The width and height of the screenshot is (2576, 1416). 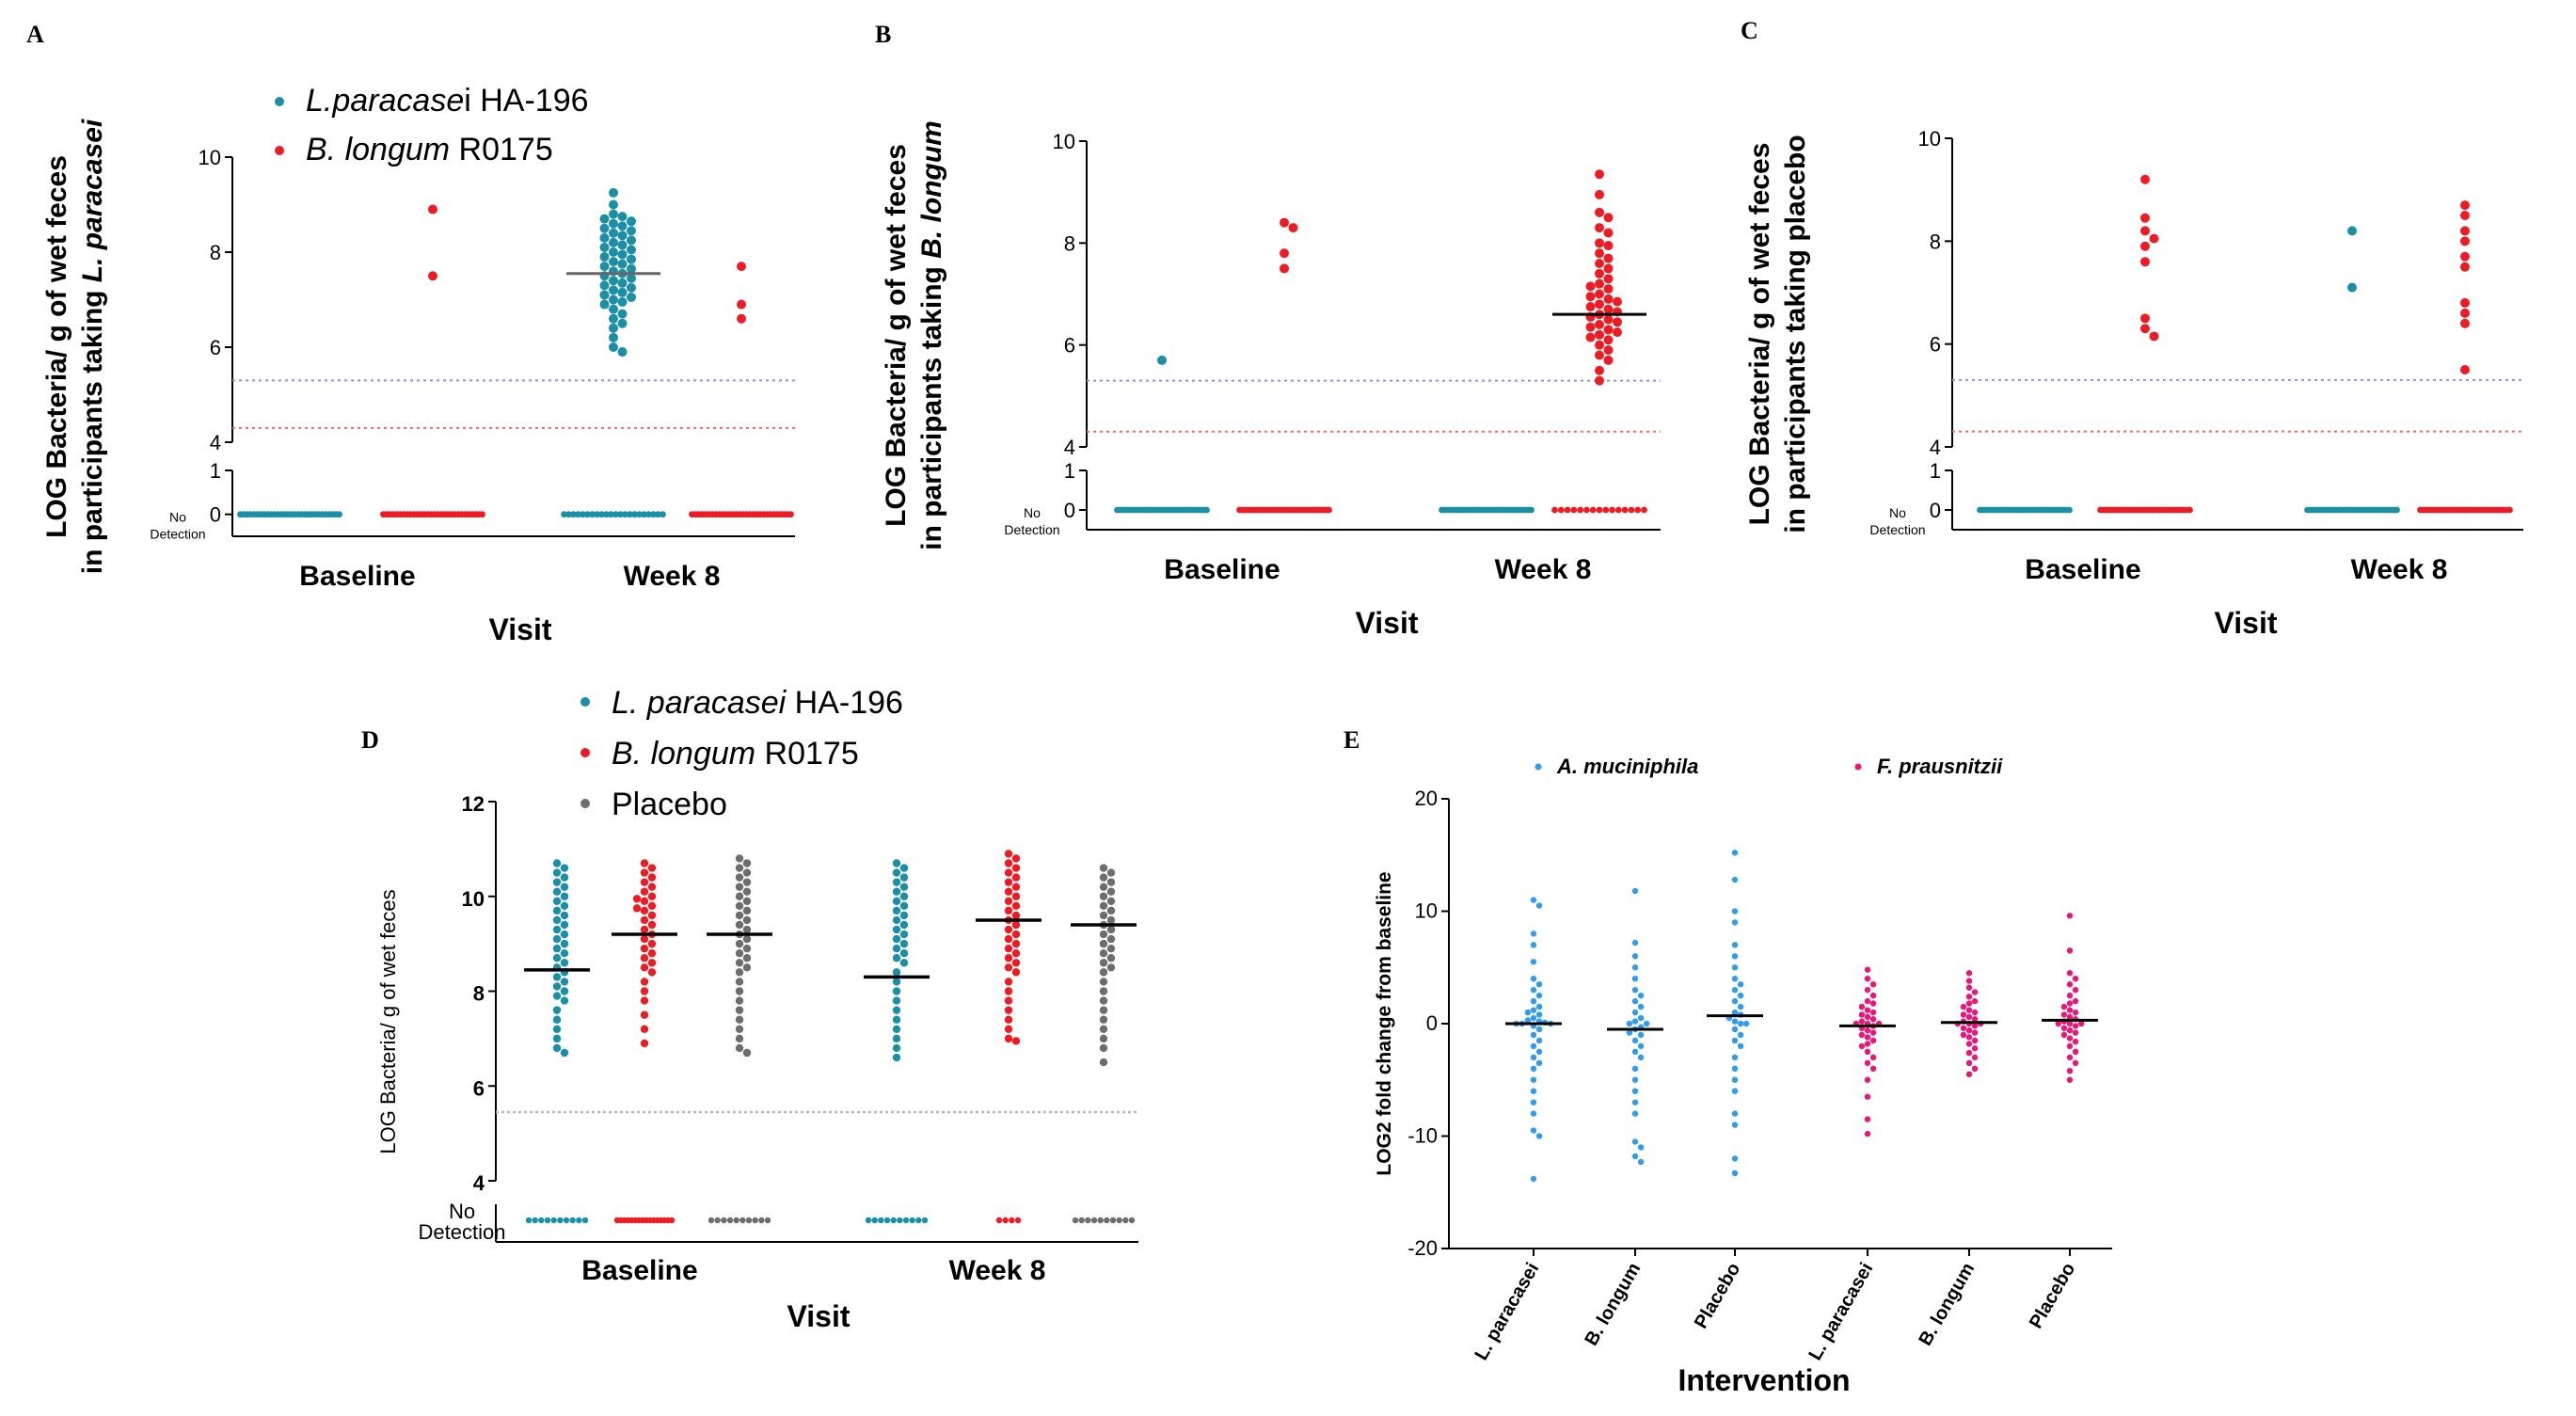 What do you see at coordinates (429, 149) in the screenshot?
I see `legend-entry: B. longum R0175` at bounding box center [429, 149].